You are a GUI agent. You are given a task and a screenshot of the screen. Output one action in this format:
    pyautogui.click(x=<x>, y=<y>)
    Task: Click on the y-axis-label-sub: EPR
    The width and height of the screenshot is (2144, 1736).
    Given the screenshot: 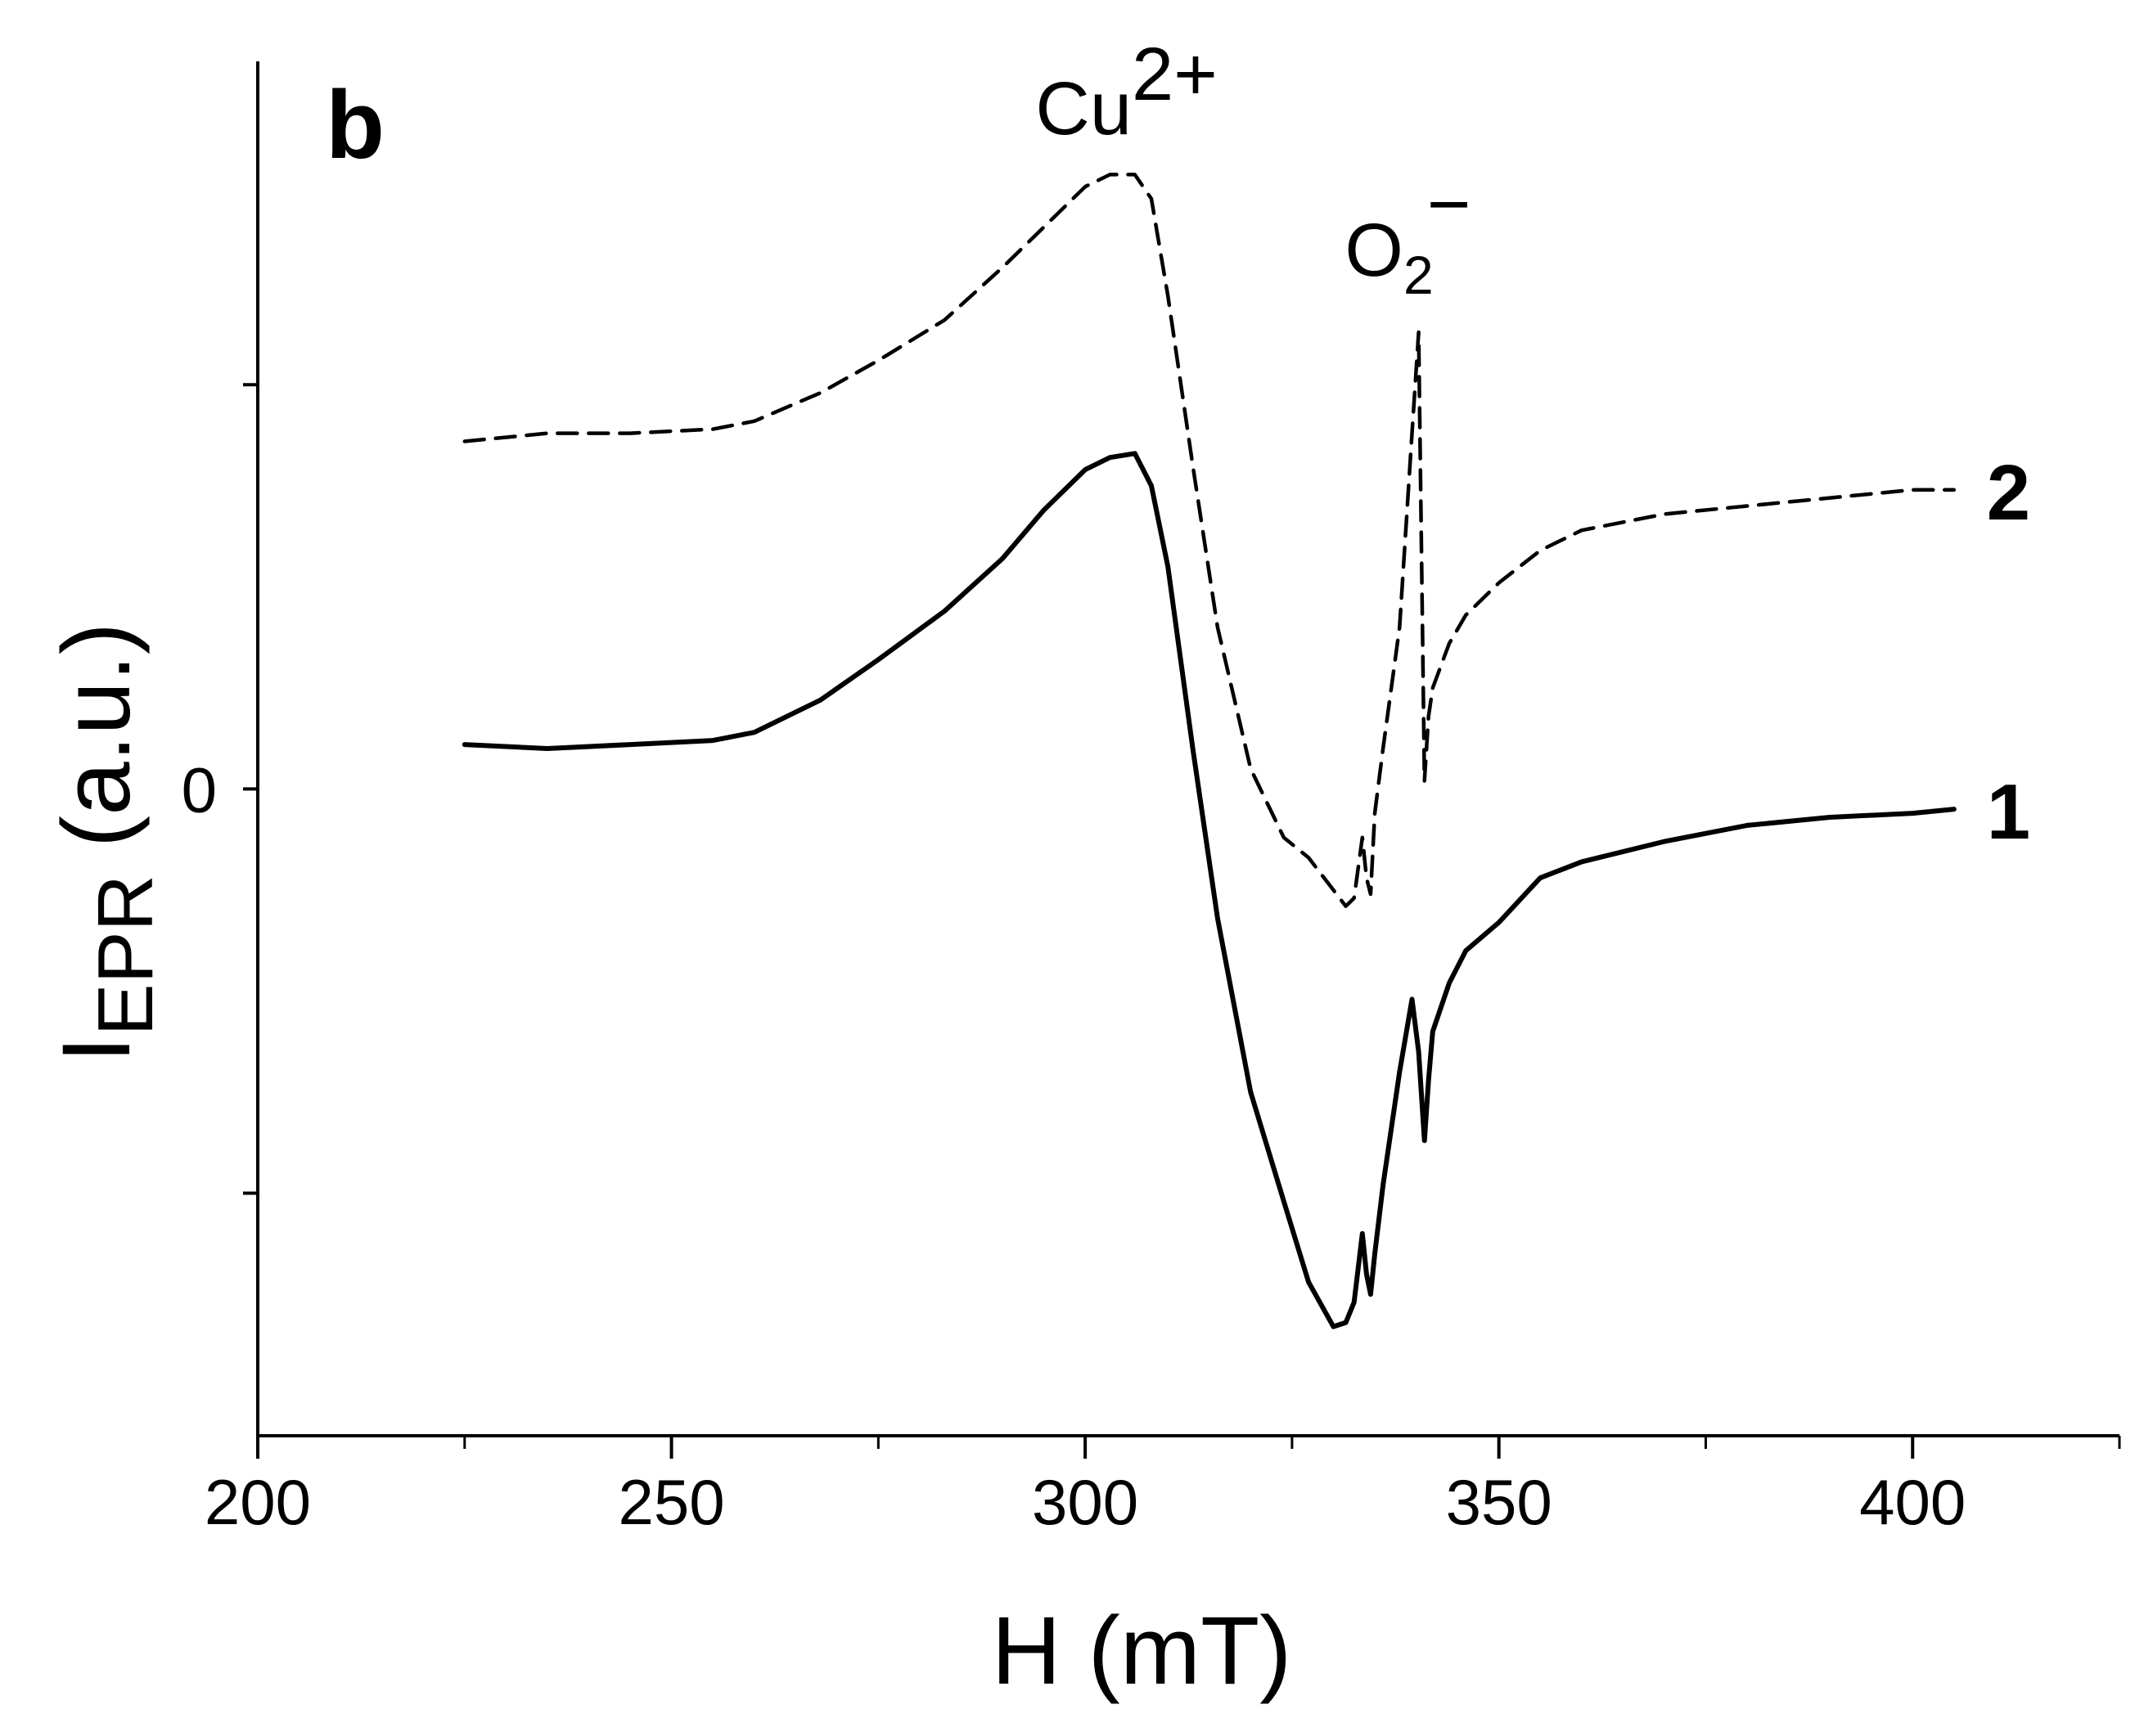 What is the action you would take?
    pyautogui.click(x=125, y=955)
    